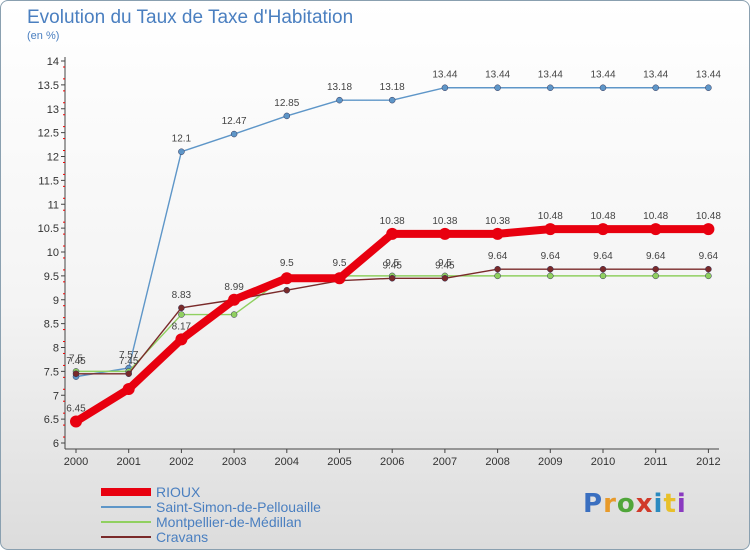 This screenshot has height=550, width=750. What do you see at coordinates (234, 462) in the screenshot?
I see `x-tick-label: 2003` at bounding box center [234, 462].